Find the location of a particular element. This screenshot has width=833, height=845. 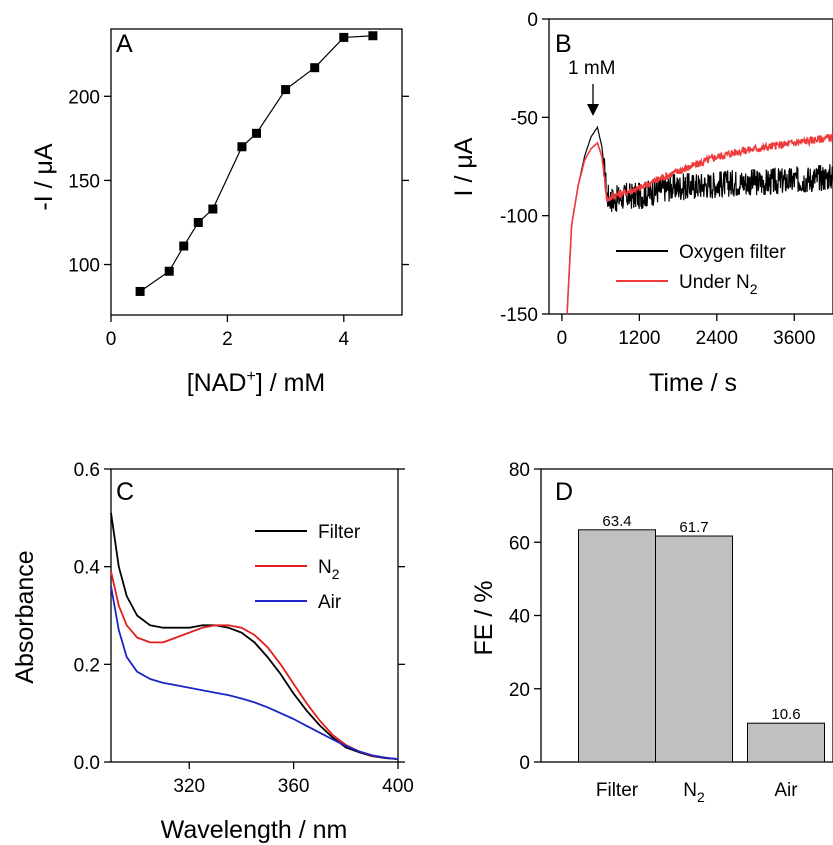

panel-c-y-tick-label: 0.4 is located at coordinates (87, 568).